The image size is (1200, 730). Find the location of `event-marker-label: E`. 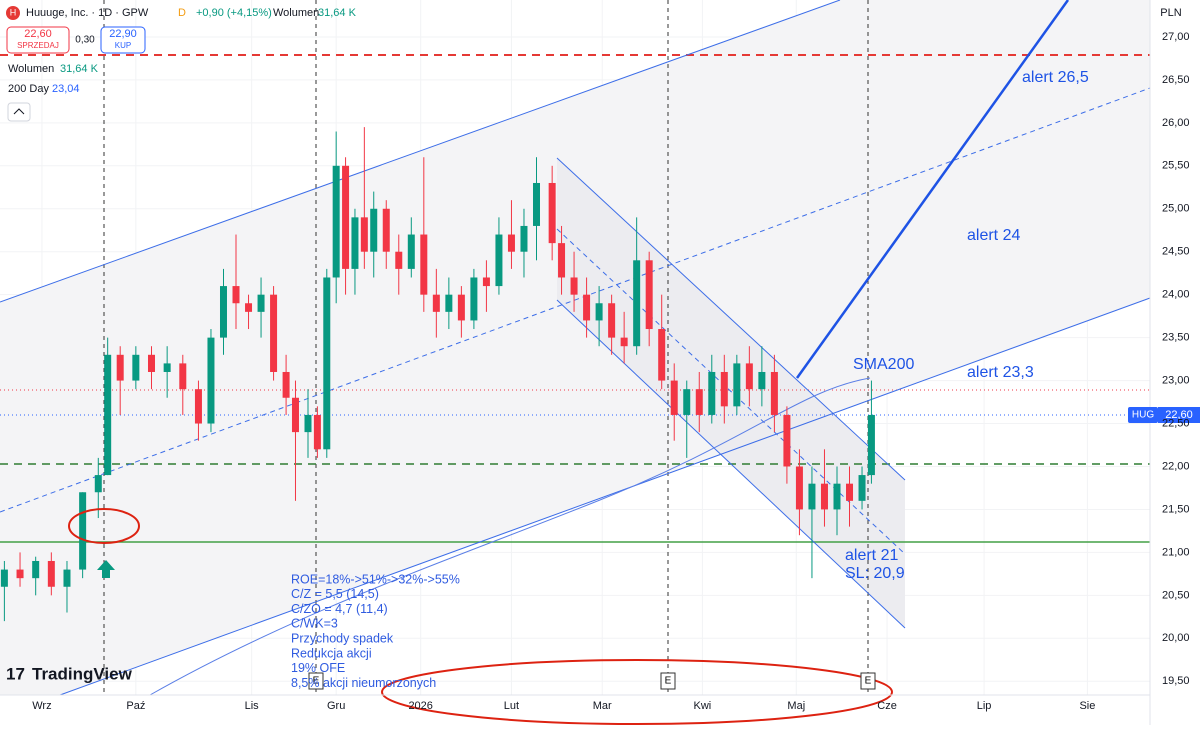

event-marker-label: E is located at coordinates (868, 681).